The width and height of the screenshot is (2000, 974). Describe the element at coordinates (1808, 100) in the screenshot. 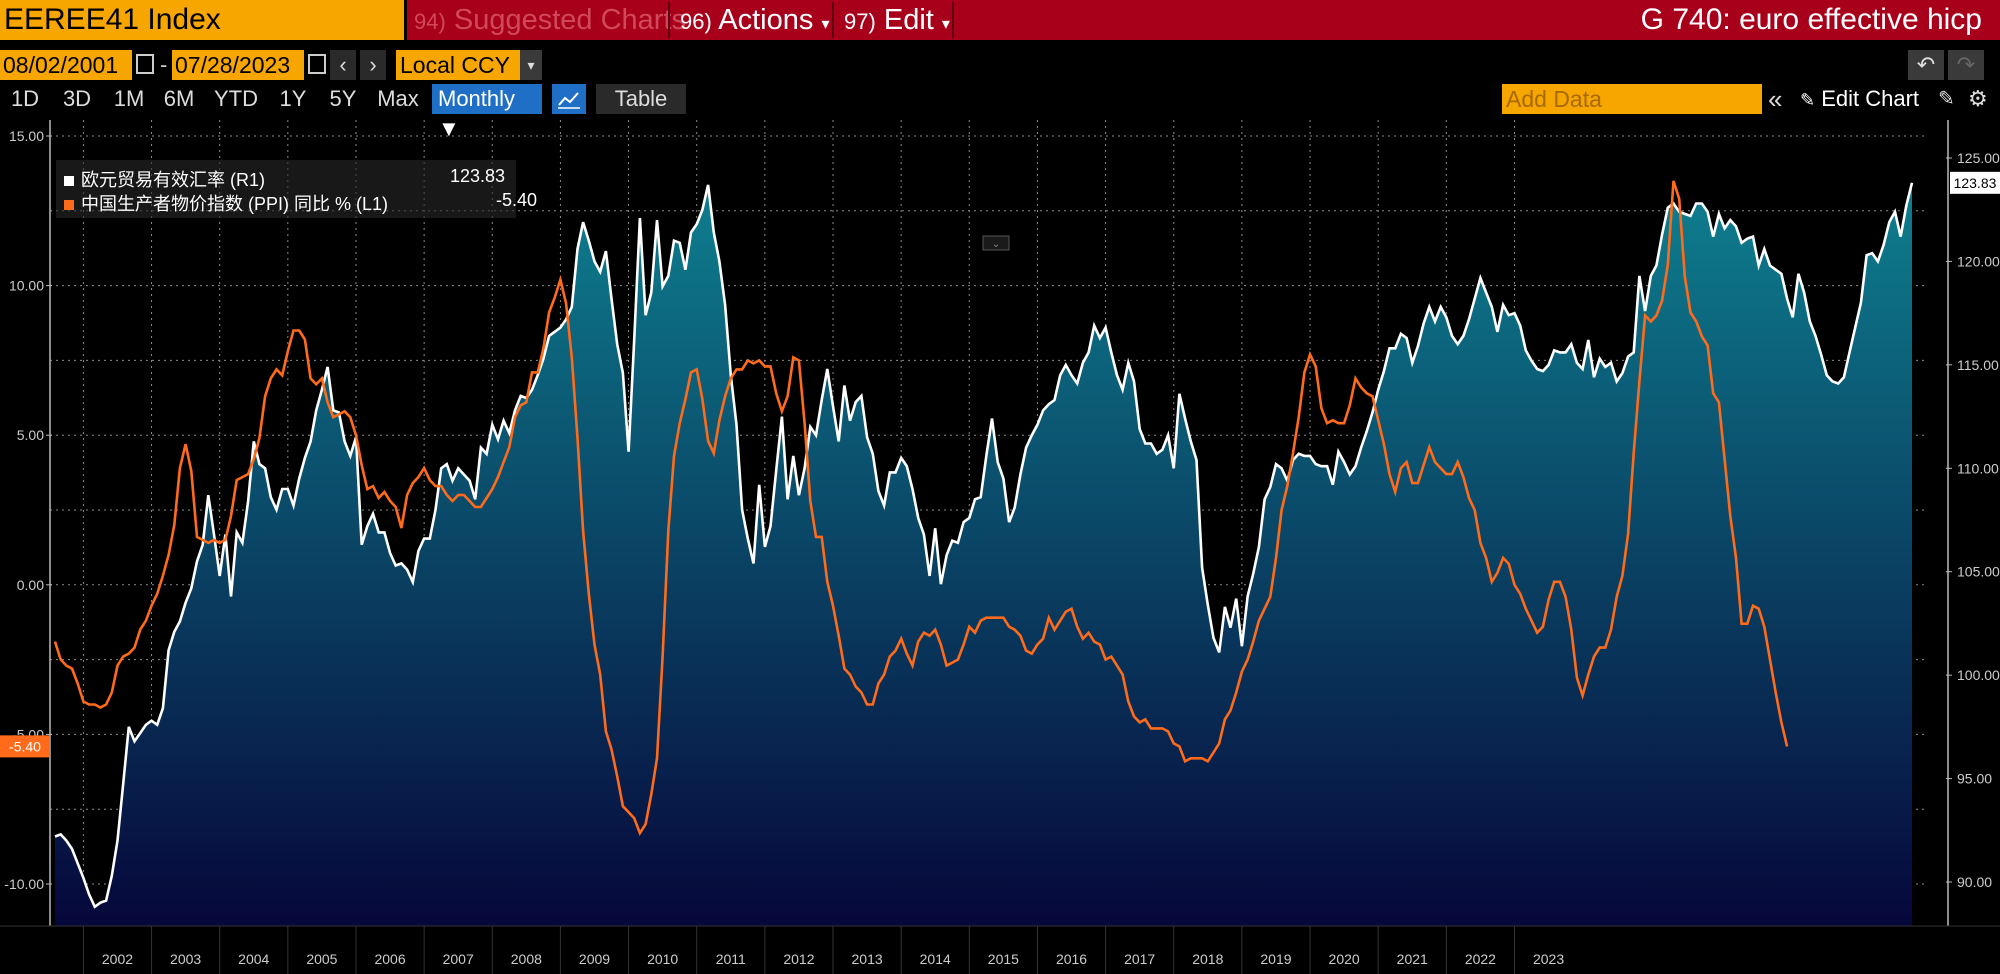

I see `pencil-icon: ✎` at that location.